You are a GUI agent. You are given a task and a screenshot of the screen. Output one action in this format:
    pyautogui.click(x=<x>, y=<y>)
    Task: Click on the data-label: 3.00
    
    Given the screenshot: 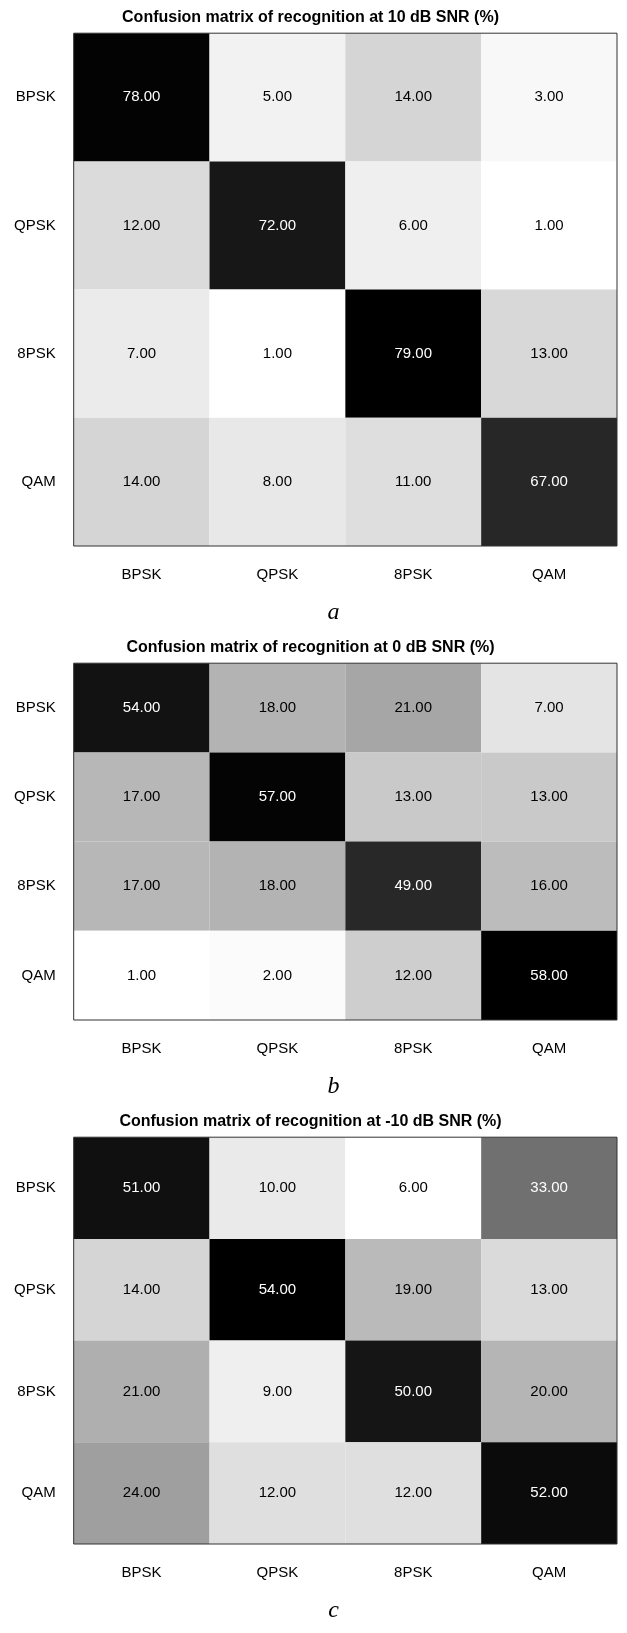 What is the action you would take?
    pyautogui.click(x=549, y=96)
    